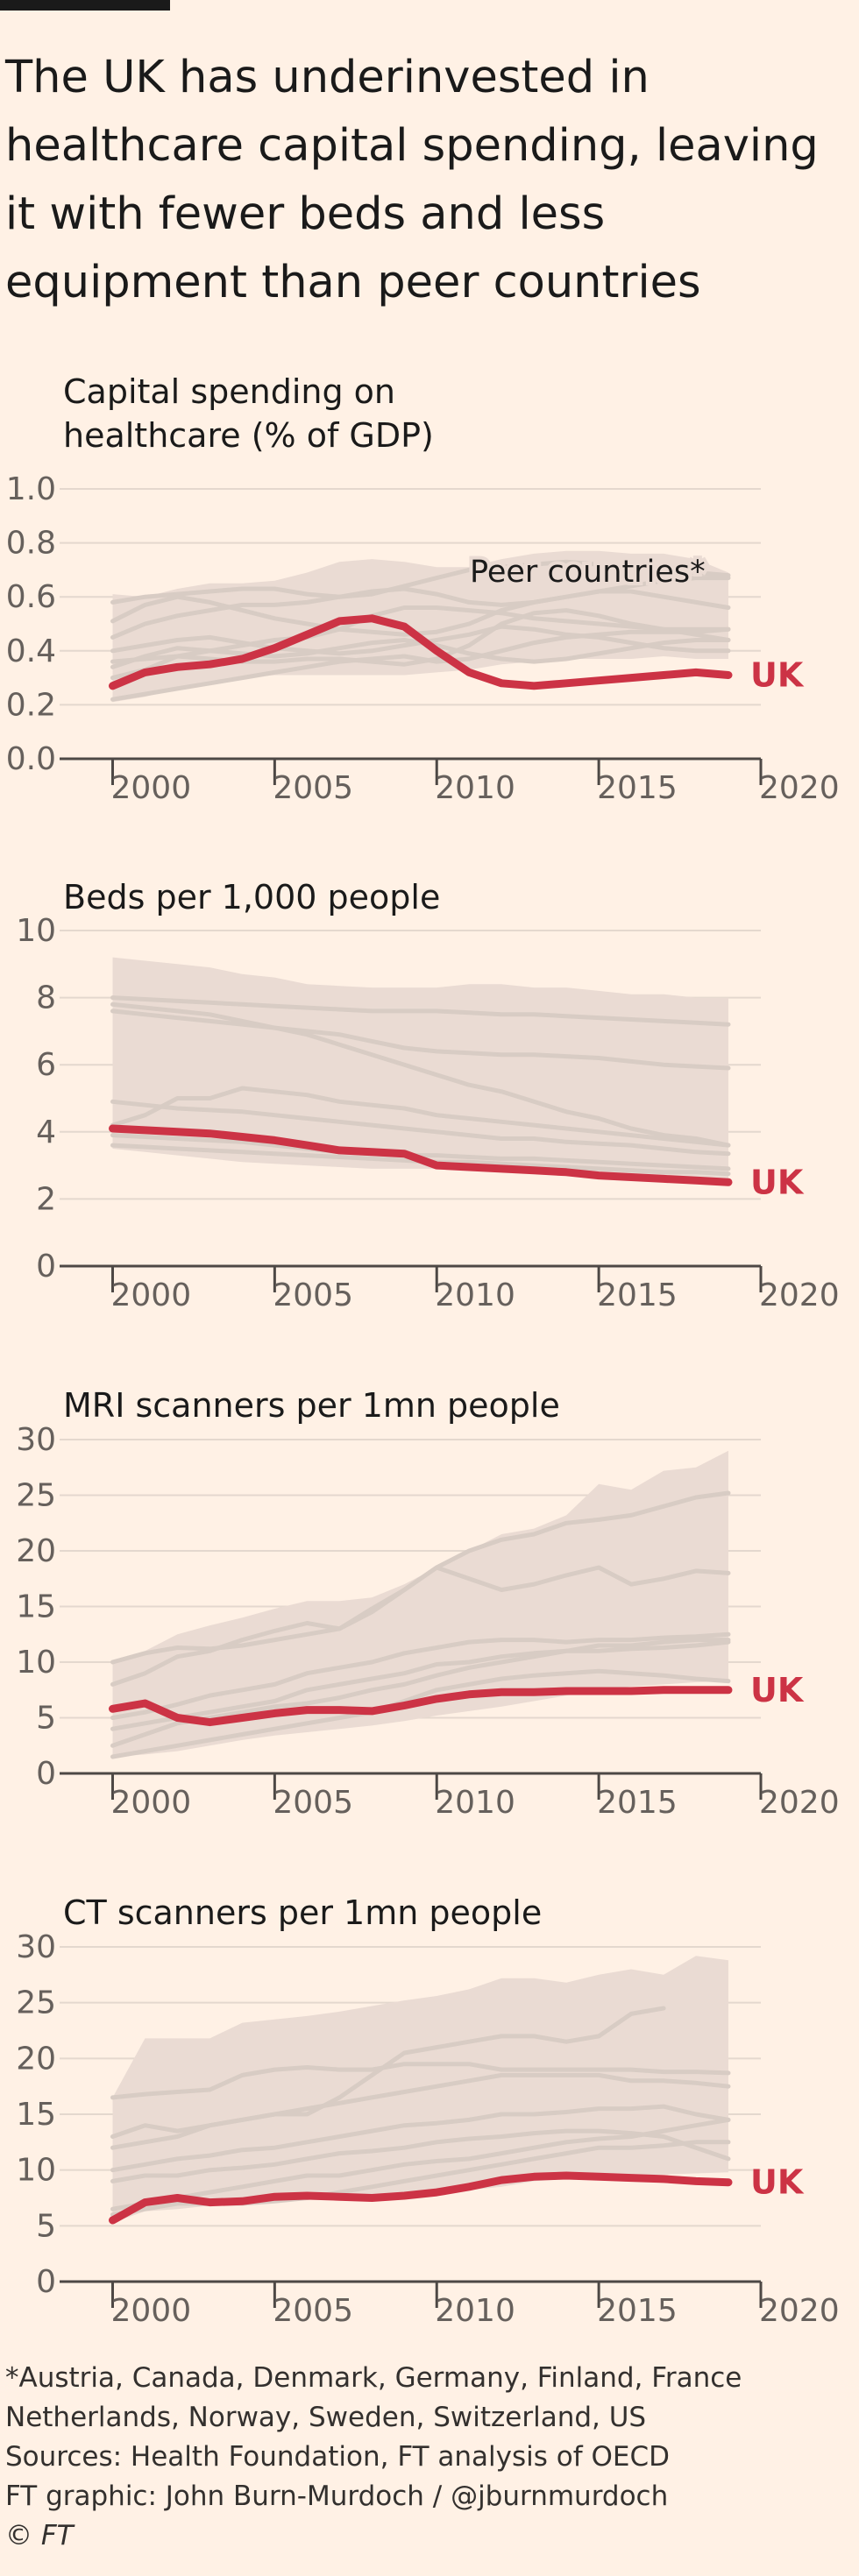 This screenshot has height=2576, width=859. I want to click on chart-title: Beds per 1,000 people, so click(251, 897).